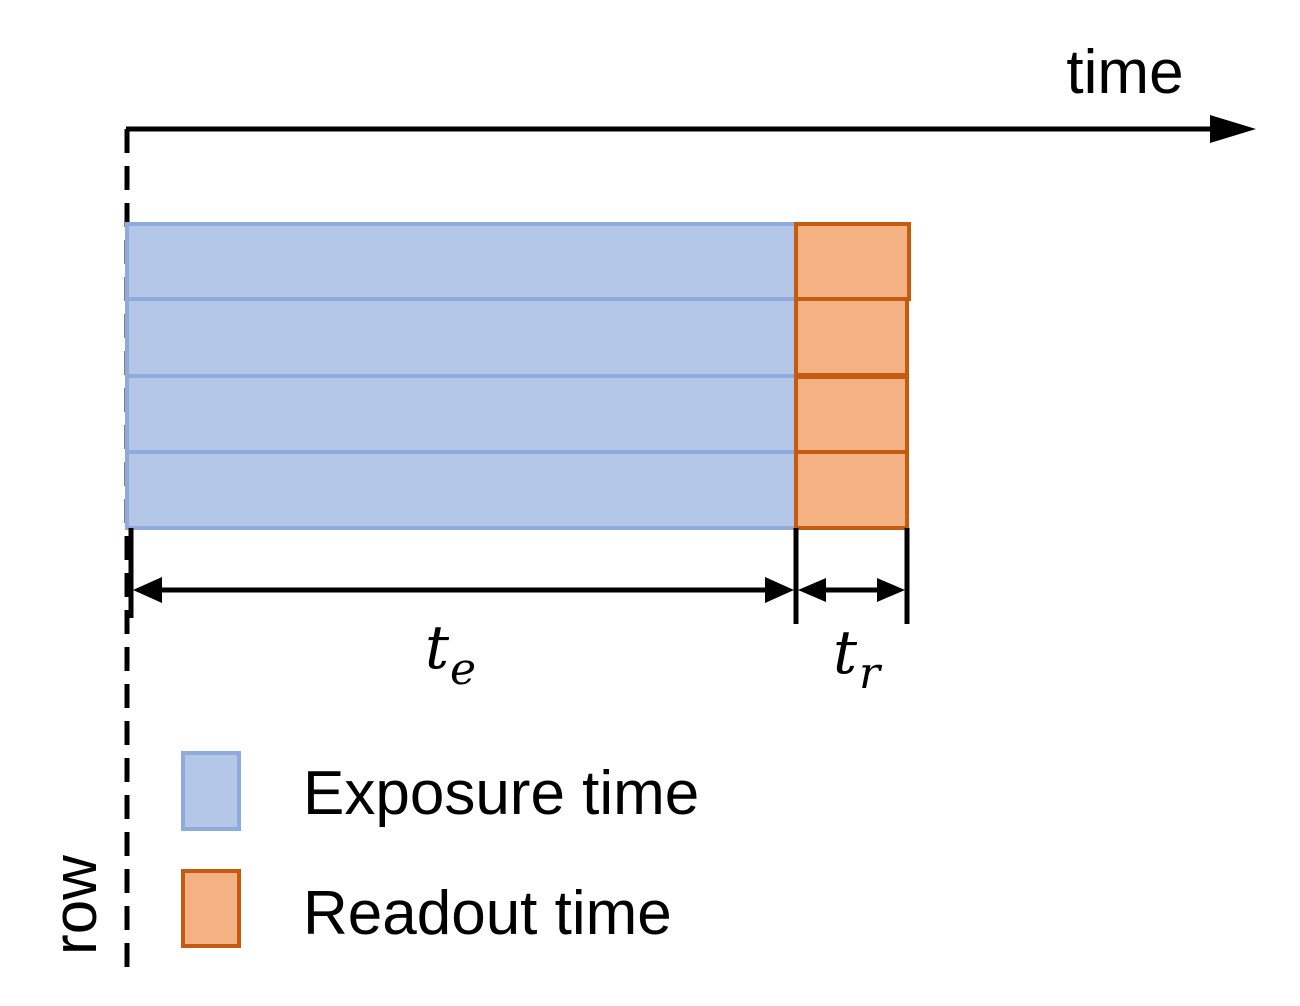 This screenshot has height=1006, width=1300. Describe the element at coordinates (437, 648) in the screenshot. I see `exposure-symbol: t` at that location.